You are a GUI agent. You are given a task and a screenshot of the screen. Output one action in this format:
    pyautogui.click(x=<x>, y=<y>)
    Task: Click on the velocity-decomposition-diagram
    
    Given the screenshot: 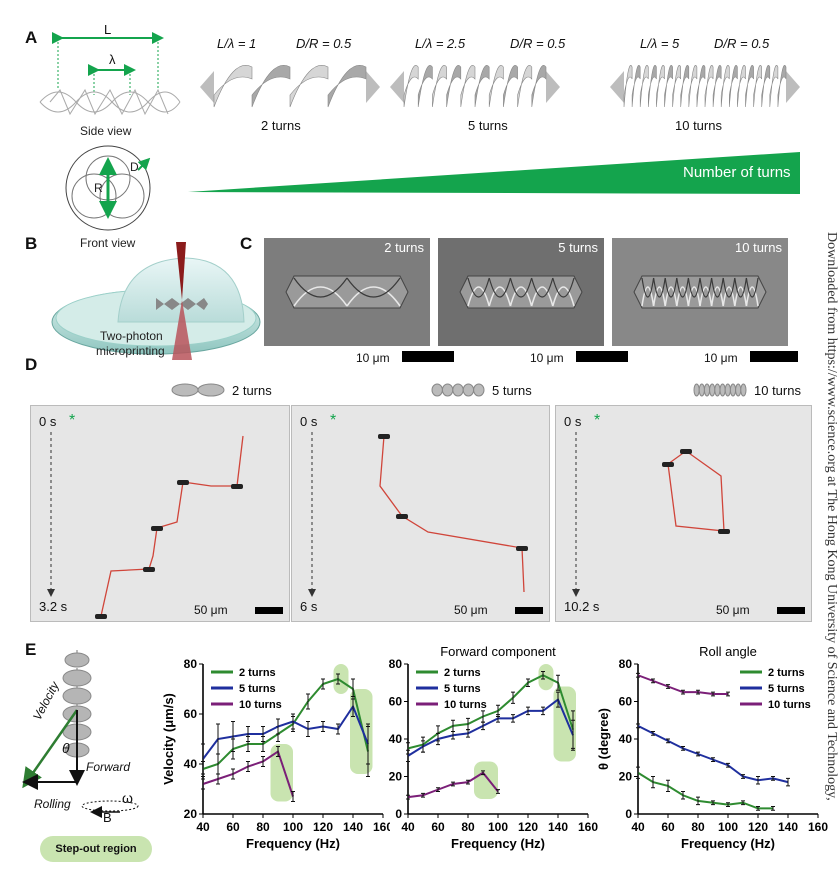 What is the action you would take?
    pyautogui.click(x=80, y=734)
    